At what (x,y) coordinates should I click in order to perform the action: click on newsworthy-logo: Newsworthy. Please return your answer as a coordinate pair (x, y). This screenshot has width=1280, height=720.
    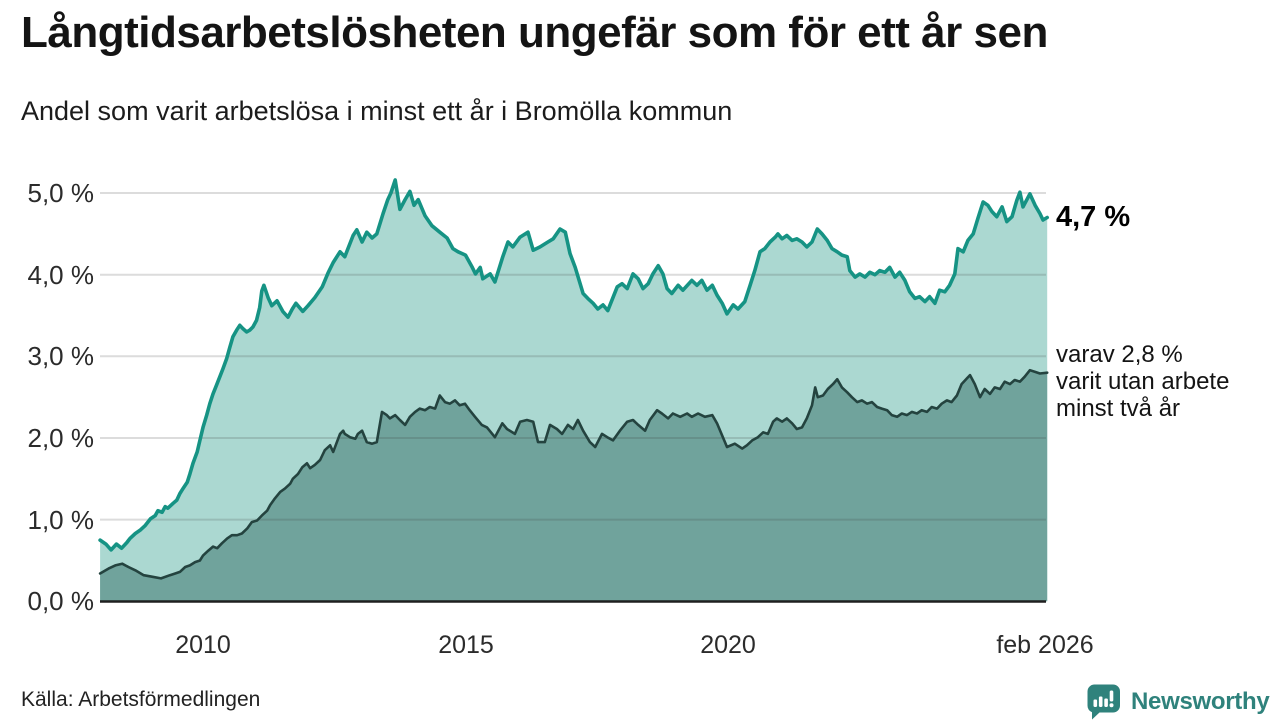
    Looking at the image, I should click on (1177, 701).